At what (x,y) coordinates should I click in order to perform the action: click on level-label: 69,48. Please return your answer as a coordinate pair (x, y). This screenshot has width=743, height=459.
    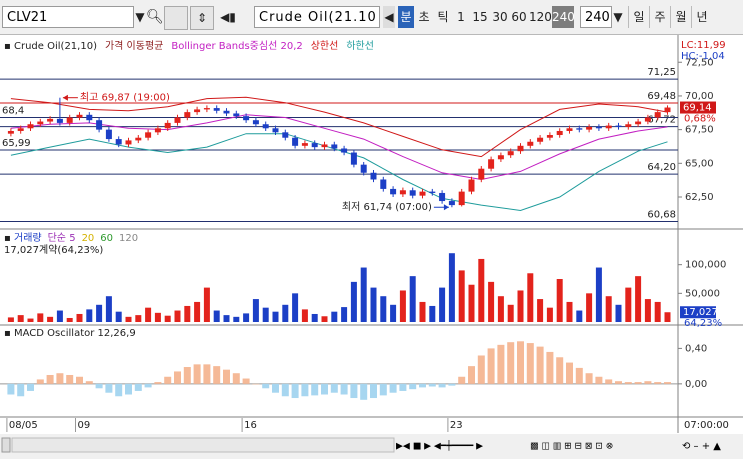
    Looking at the image, I should click on (661, 96).